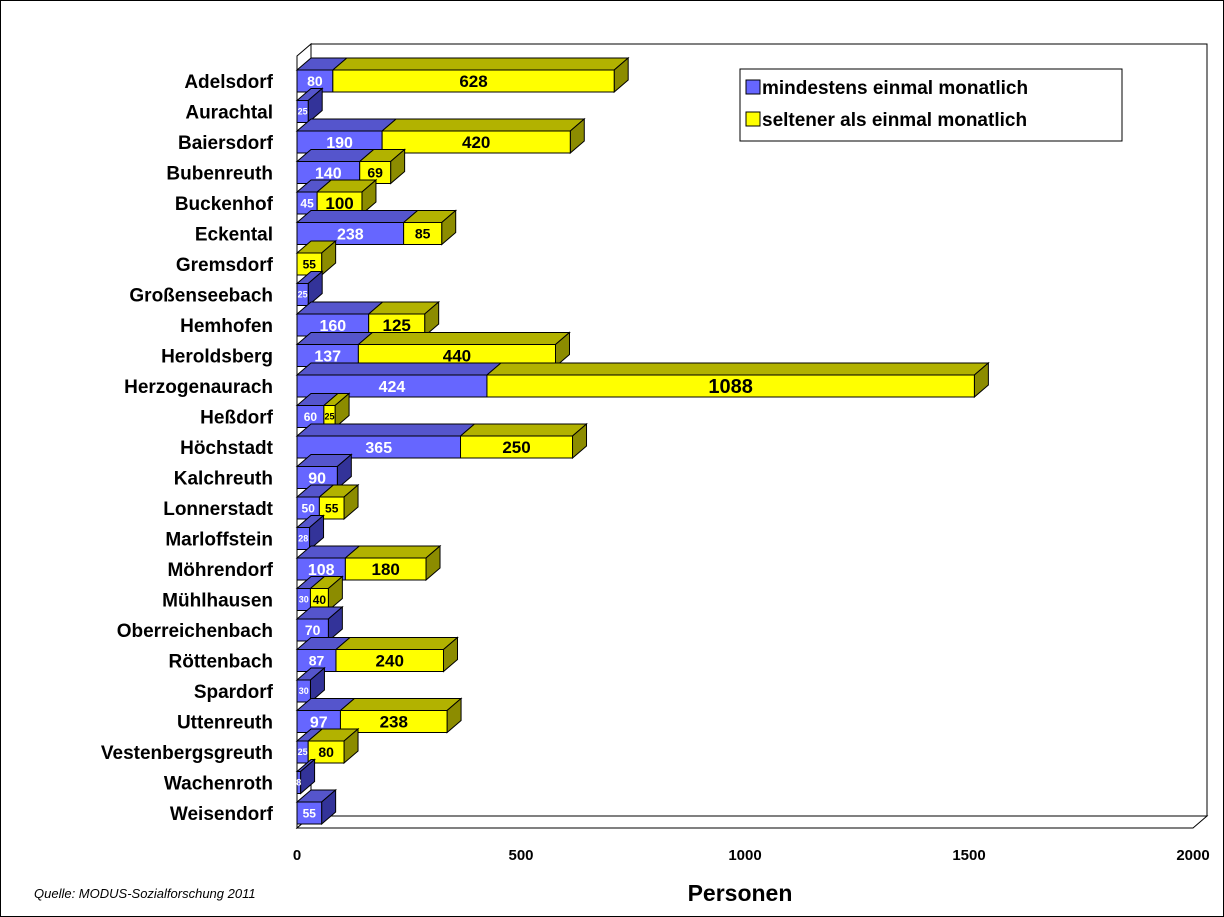 This screenshot has height=917, width=1224. What do you see at coordinates (220, 570) in the screenshot?
I see `category-label: Möhrendorf` at bounding box center [220, 570].